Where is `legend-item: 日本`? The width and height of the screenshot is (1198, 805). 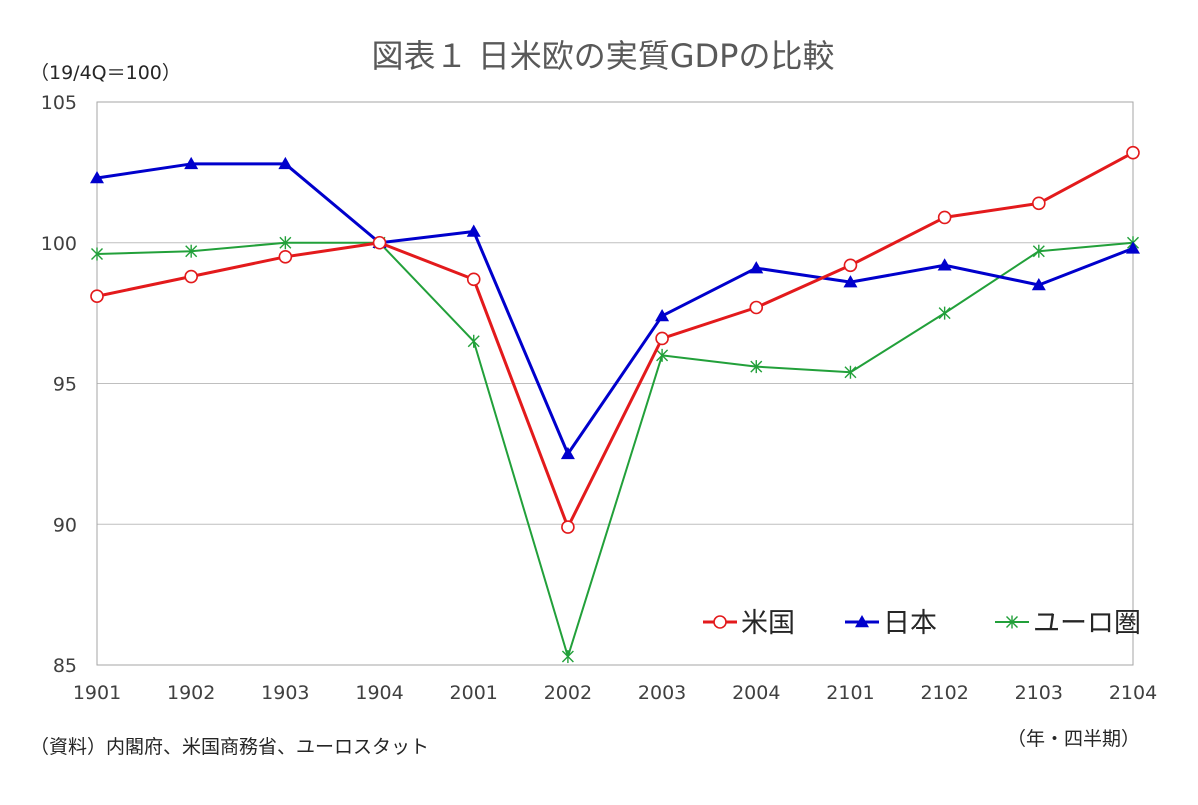
legend-item: 日本 is located at coordinates (891, 623).